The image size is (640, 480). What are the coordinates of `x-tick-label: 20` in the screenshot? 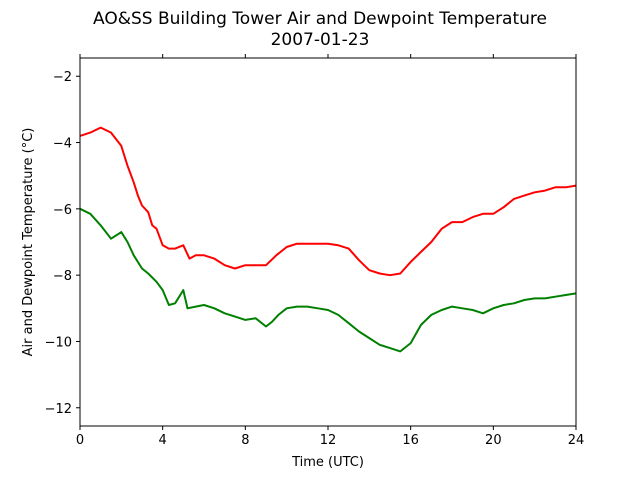 It's located at (493, 440).